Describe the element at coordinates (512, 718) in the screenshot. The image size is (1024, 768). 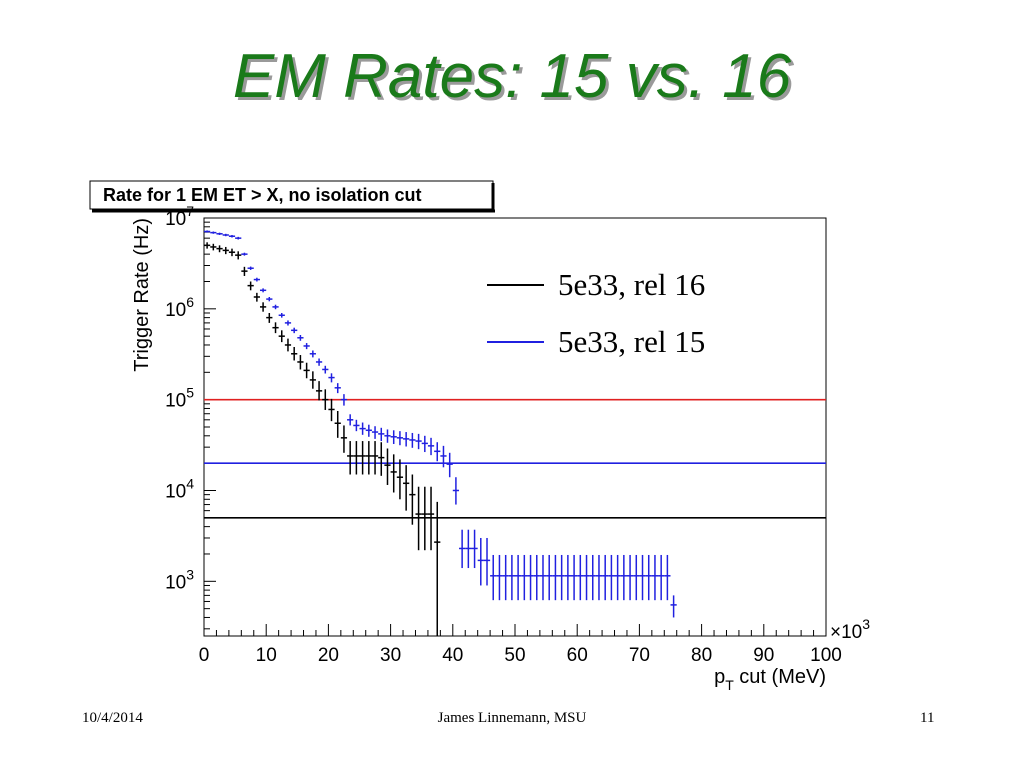
I see `footer-author: James Linnemann, MSU` at that location.